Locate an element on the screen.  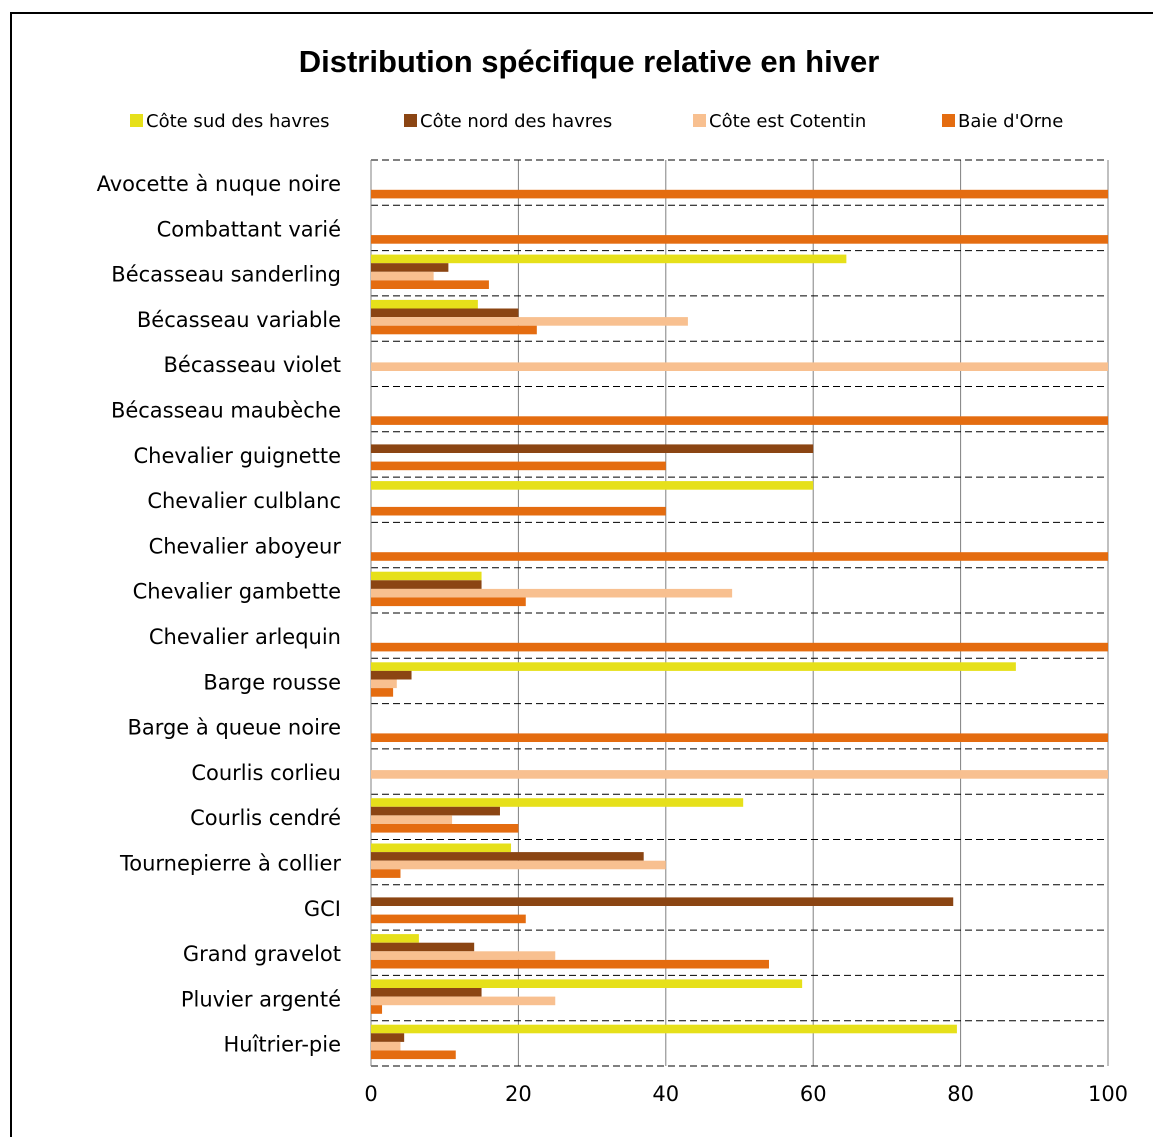
x-tick-label: 40 is located at coordinates (665, 1094).